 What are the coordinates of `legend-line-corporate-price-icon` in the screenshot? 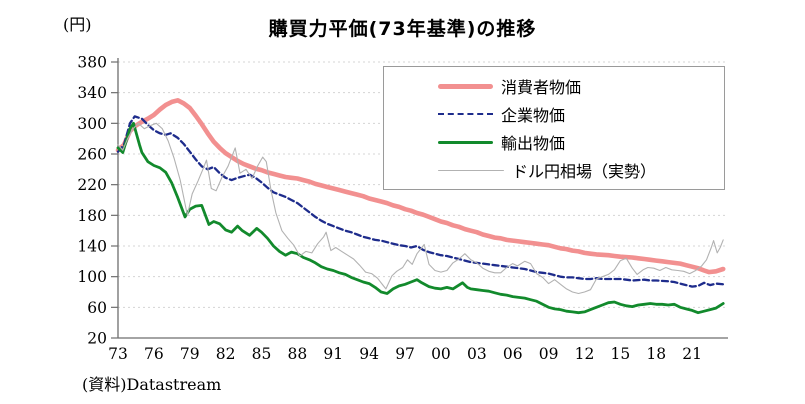 It's located at (465, 114).